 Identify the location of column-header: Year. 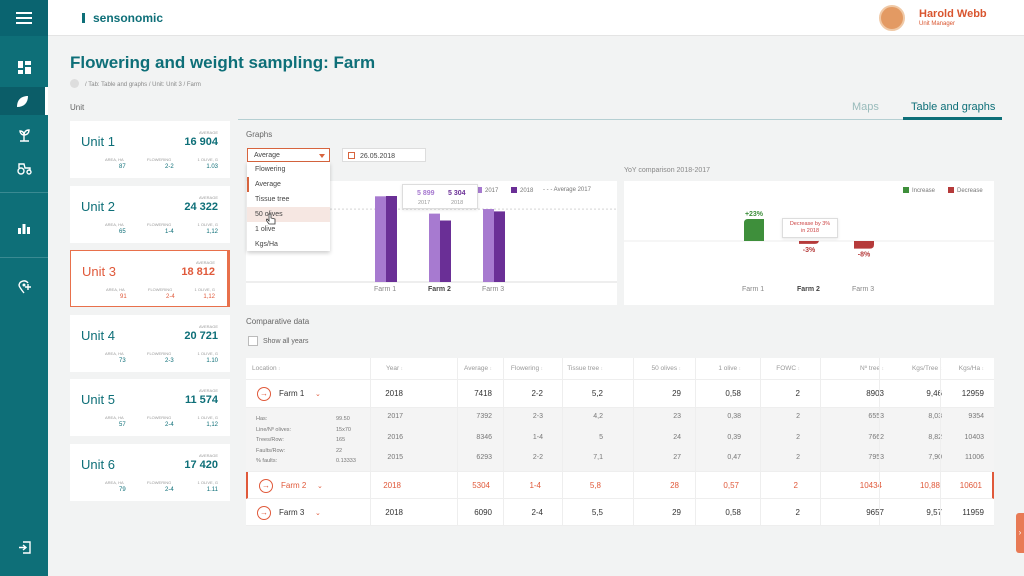
(394, 368).